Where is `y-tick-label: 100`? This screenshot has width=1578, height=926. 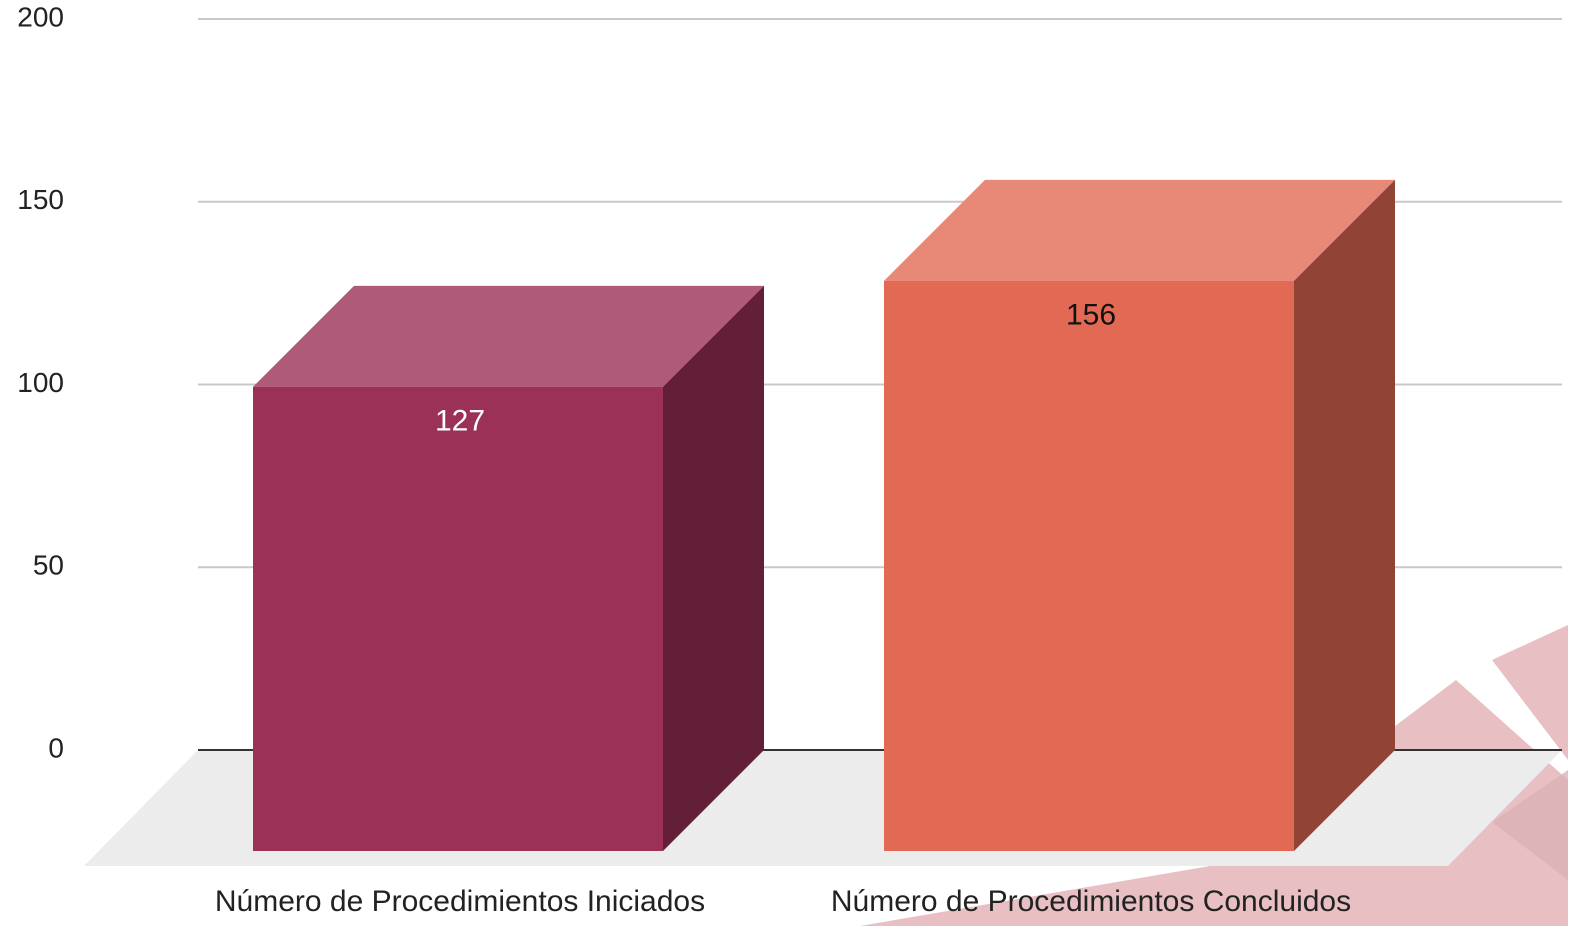
y-tick-label: 100 is located at coordinates (40, 382).